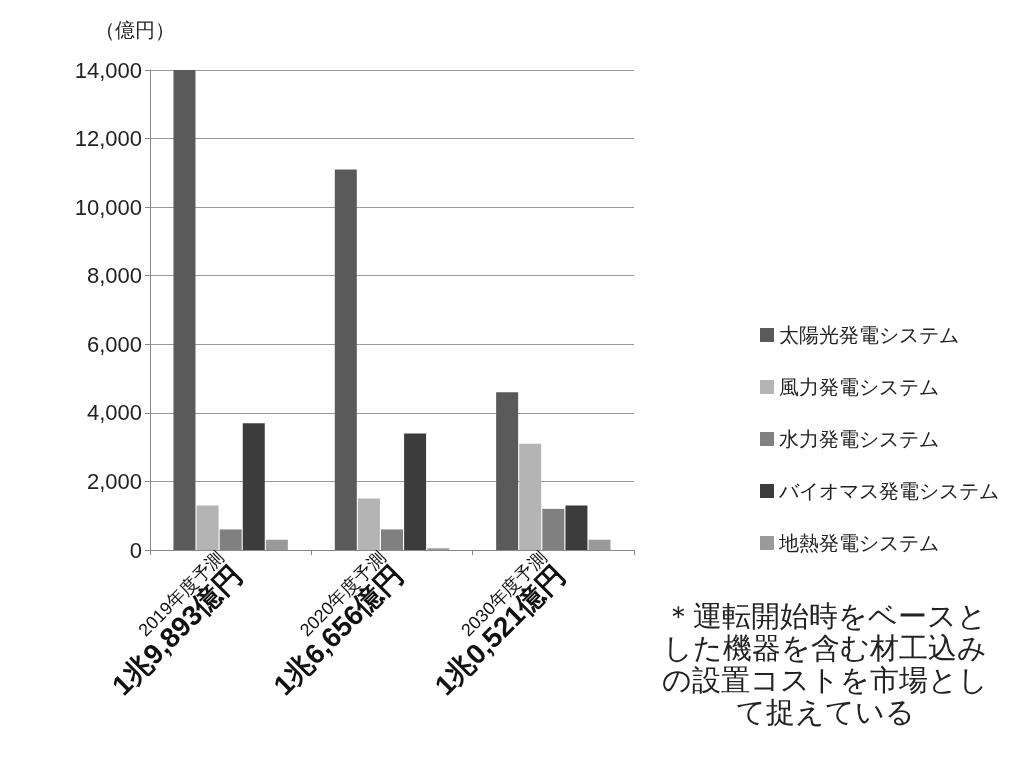 This screenshot has height=760, width=1024. I want to click on y-tick-label: 14,000, so click(108, 70).